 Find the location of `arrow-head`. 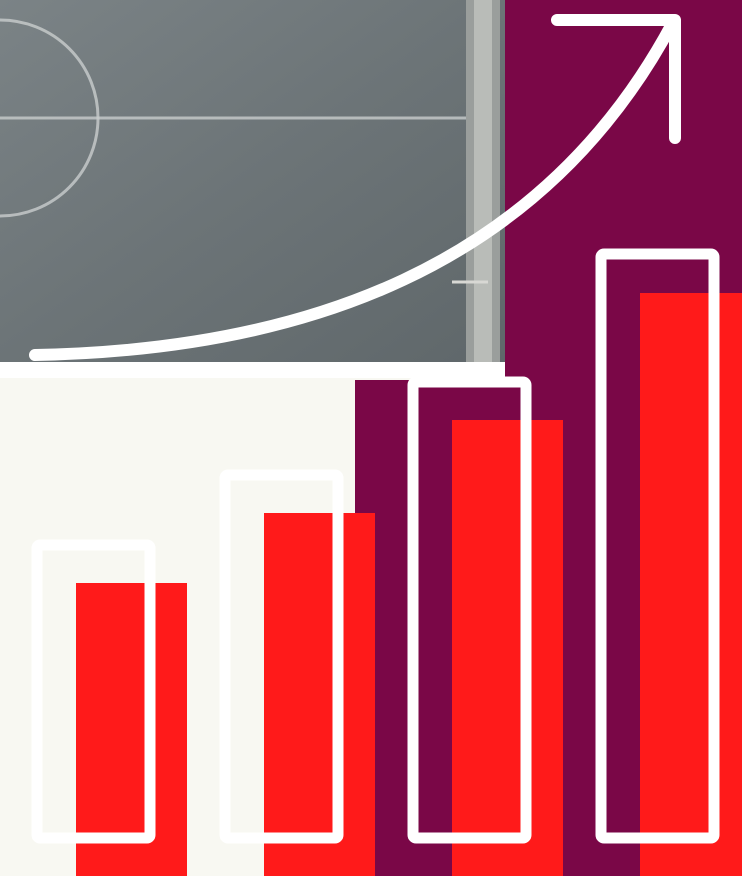

arrow-head is located at coordinates (616, 79).